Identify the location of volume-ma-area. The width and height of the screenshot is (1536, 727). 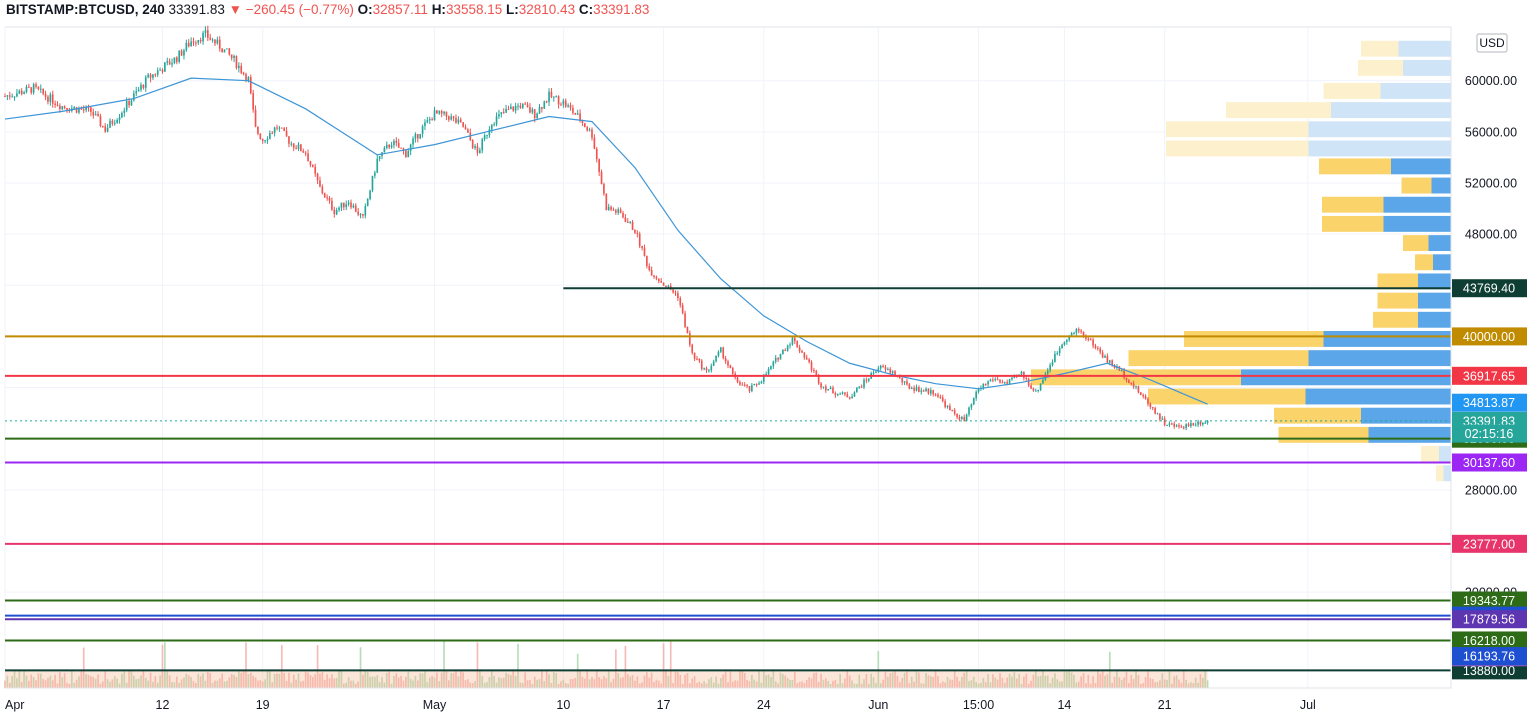
(606, 679).